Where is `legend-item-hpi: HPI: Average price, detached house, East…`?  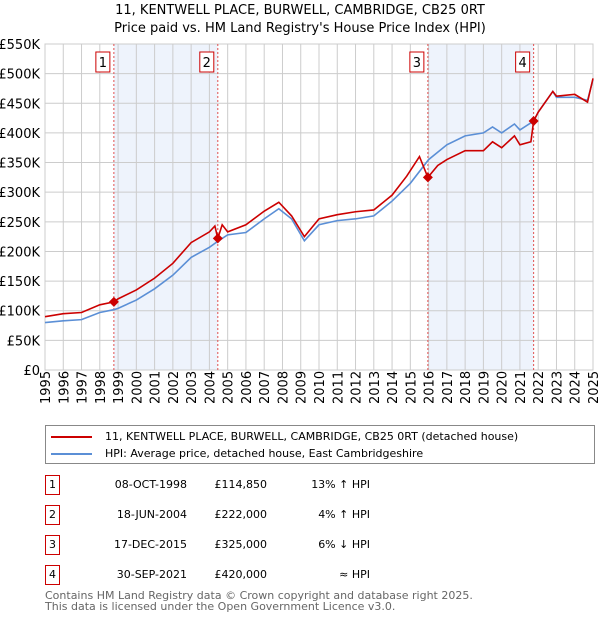 legend-item-hpi: HPI: Average price, detached house, East… is located at coordinates (234, 453).